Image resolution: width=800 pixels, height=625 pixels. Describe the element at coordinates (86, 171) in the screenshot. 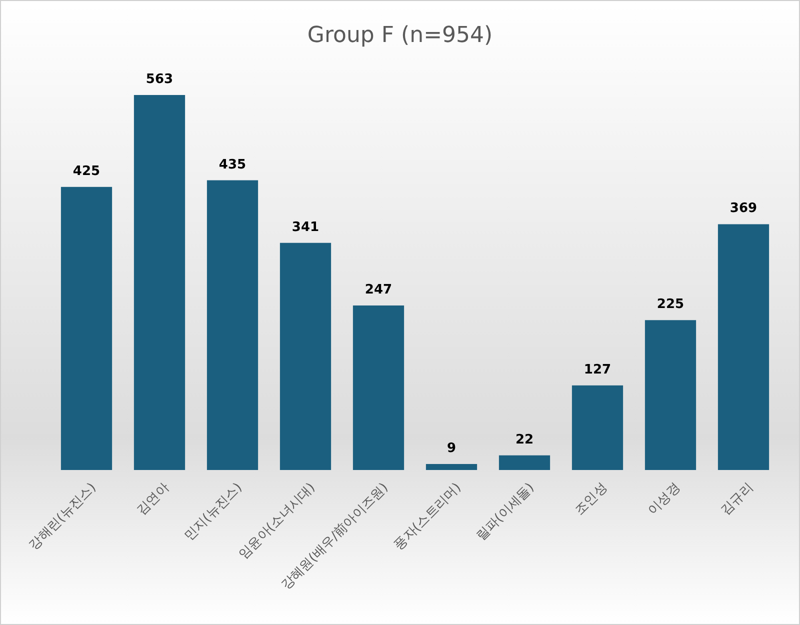

I see `data-label: 425` at that location.